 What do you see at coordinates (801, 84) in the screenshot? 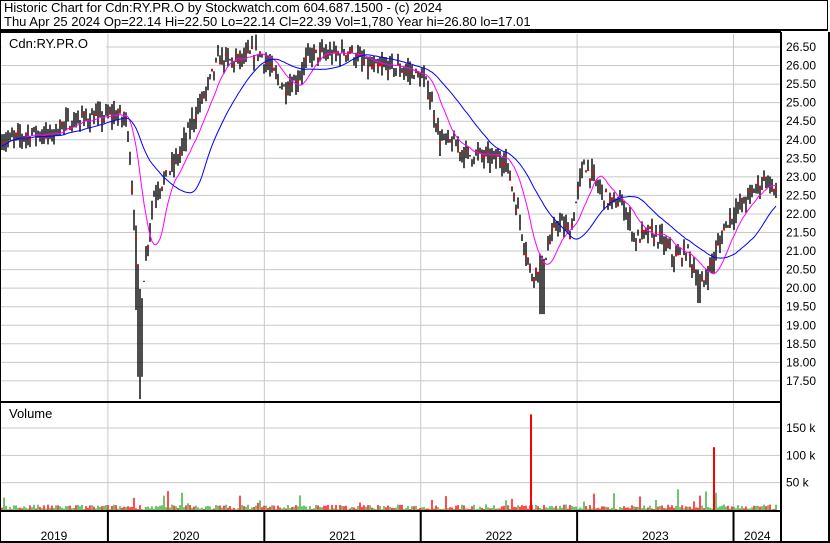
I see `price-tick-label: 25.50` at bounding box center [801, 84].